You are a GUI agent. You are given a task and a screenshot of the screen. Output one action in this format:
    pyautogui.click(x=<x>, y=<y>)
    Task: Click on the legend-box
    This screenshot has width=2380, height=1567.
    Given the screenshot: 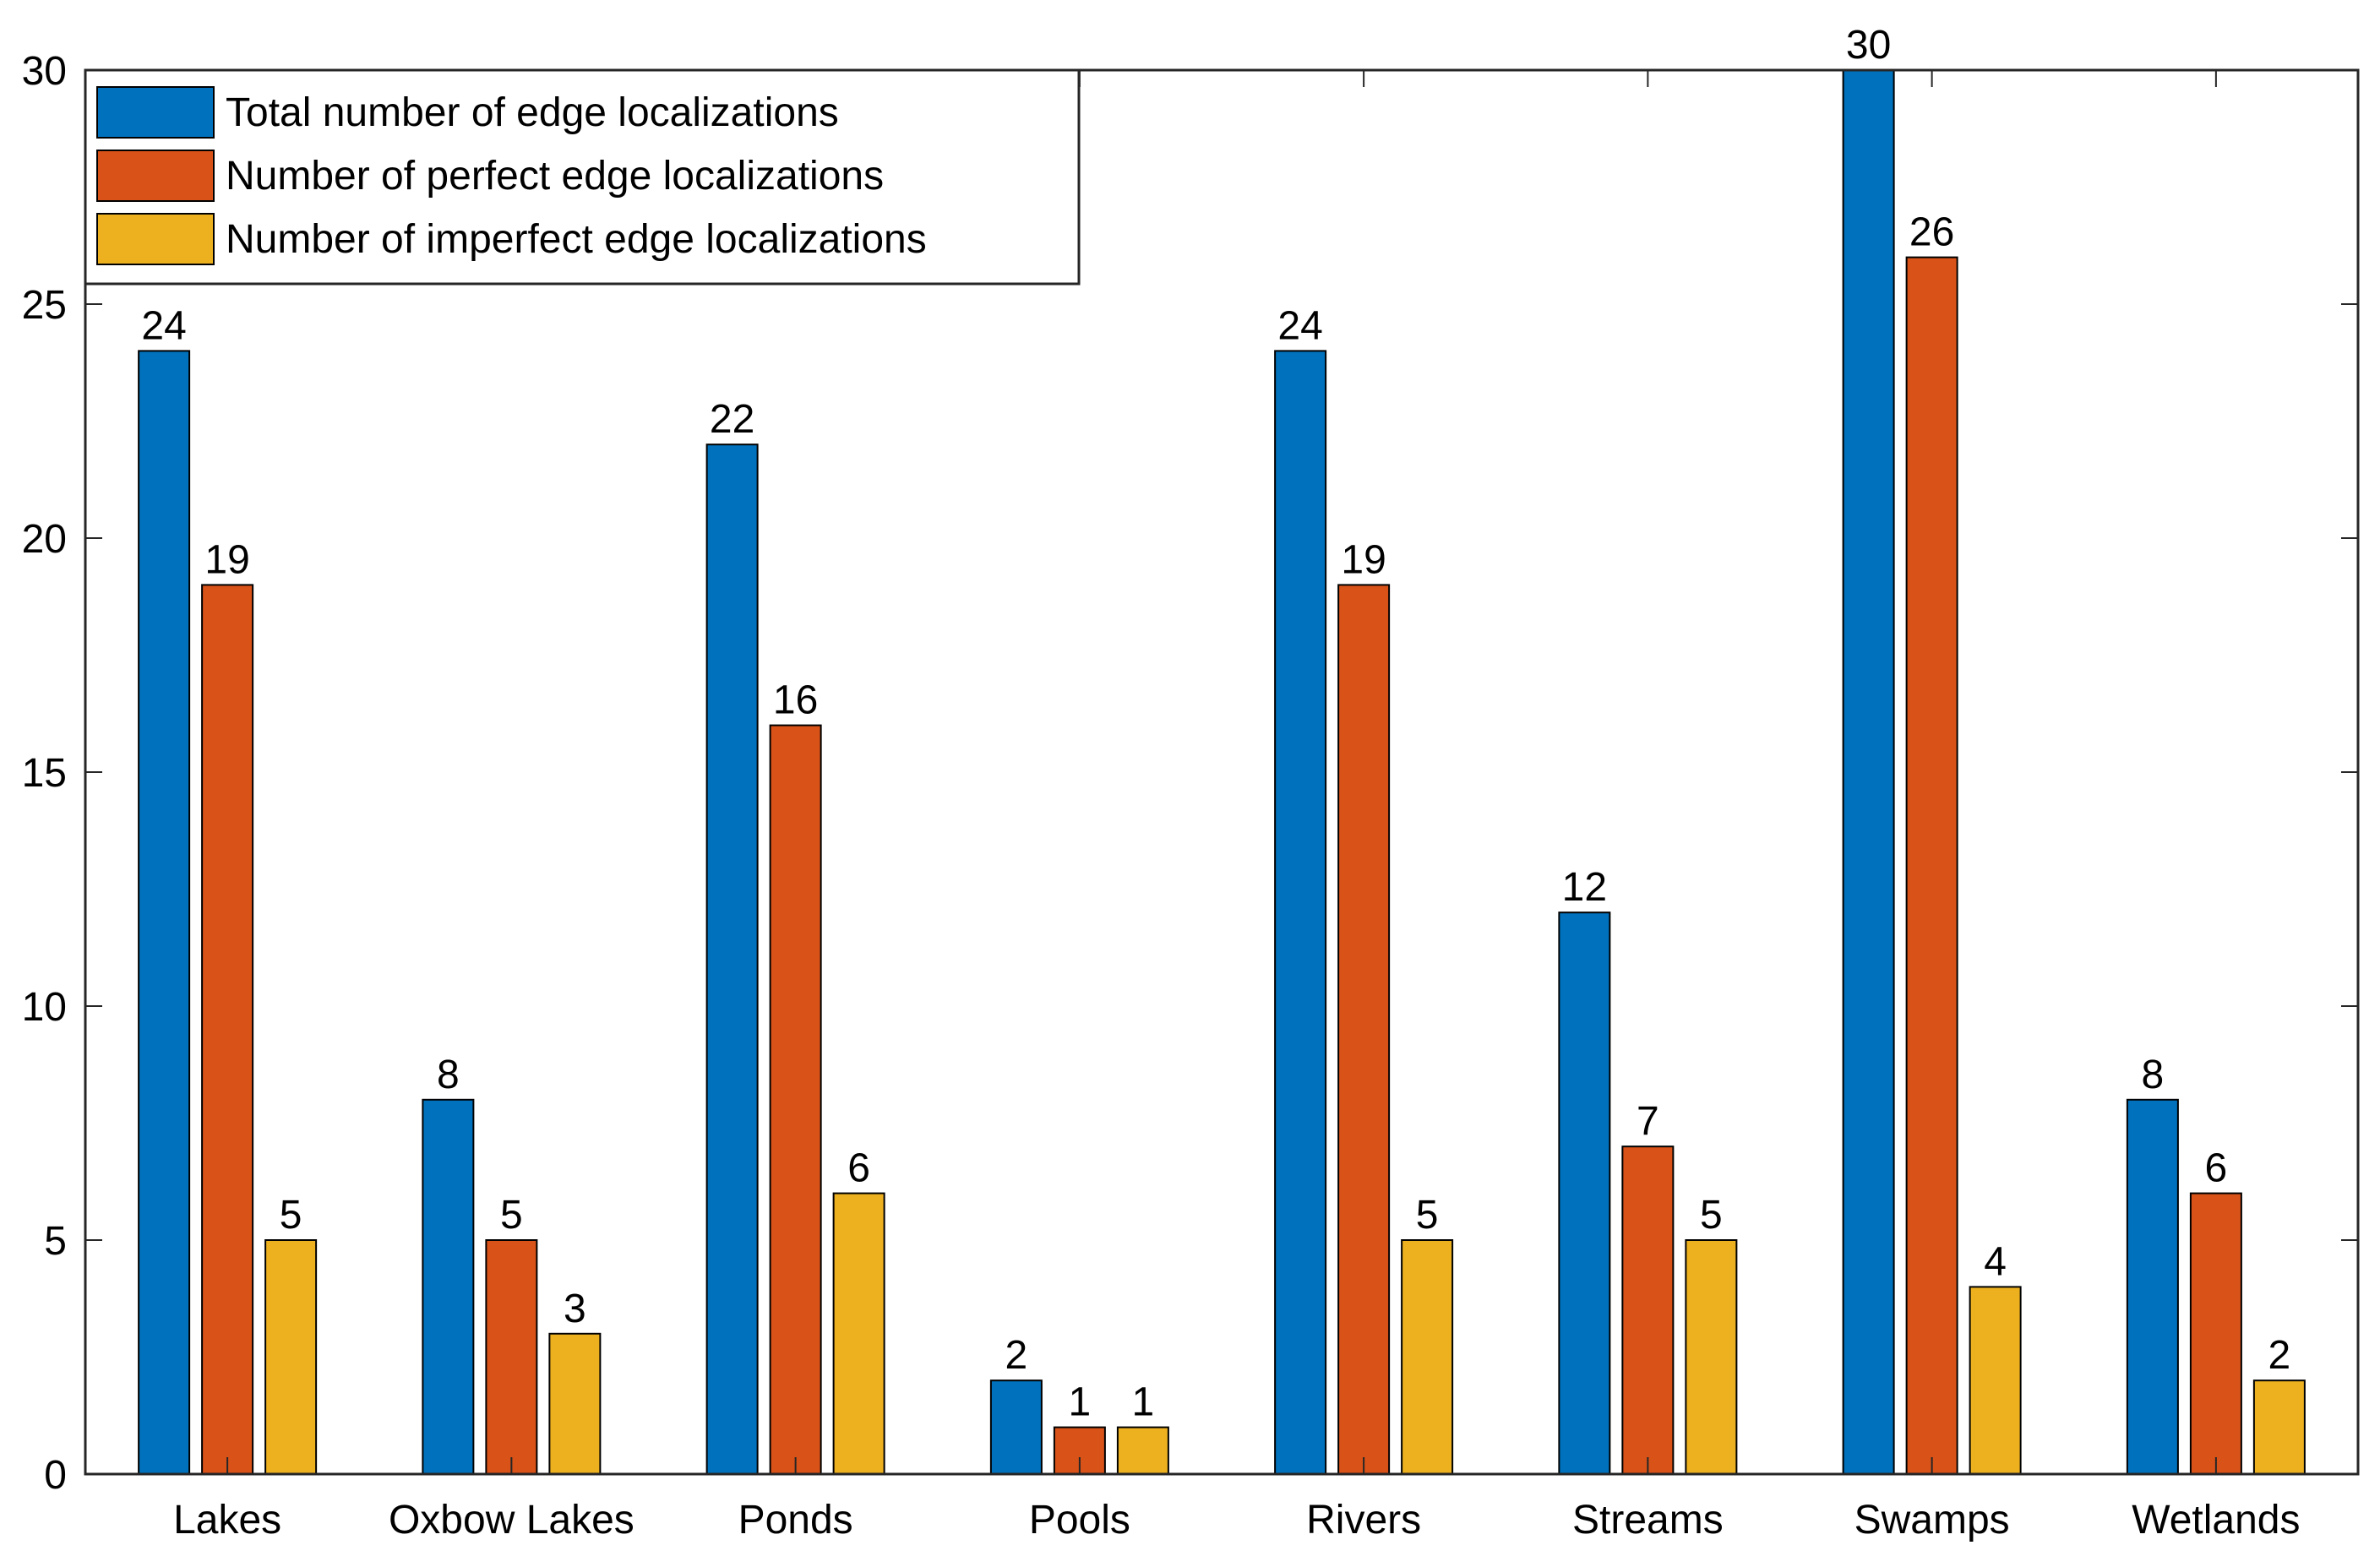 What is the action you would take?
    pyautogui.click(x=582, y=177)
    